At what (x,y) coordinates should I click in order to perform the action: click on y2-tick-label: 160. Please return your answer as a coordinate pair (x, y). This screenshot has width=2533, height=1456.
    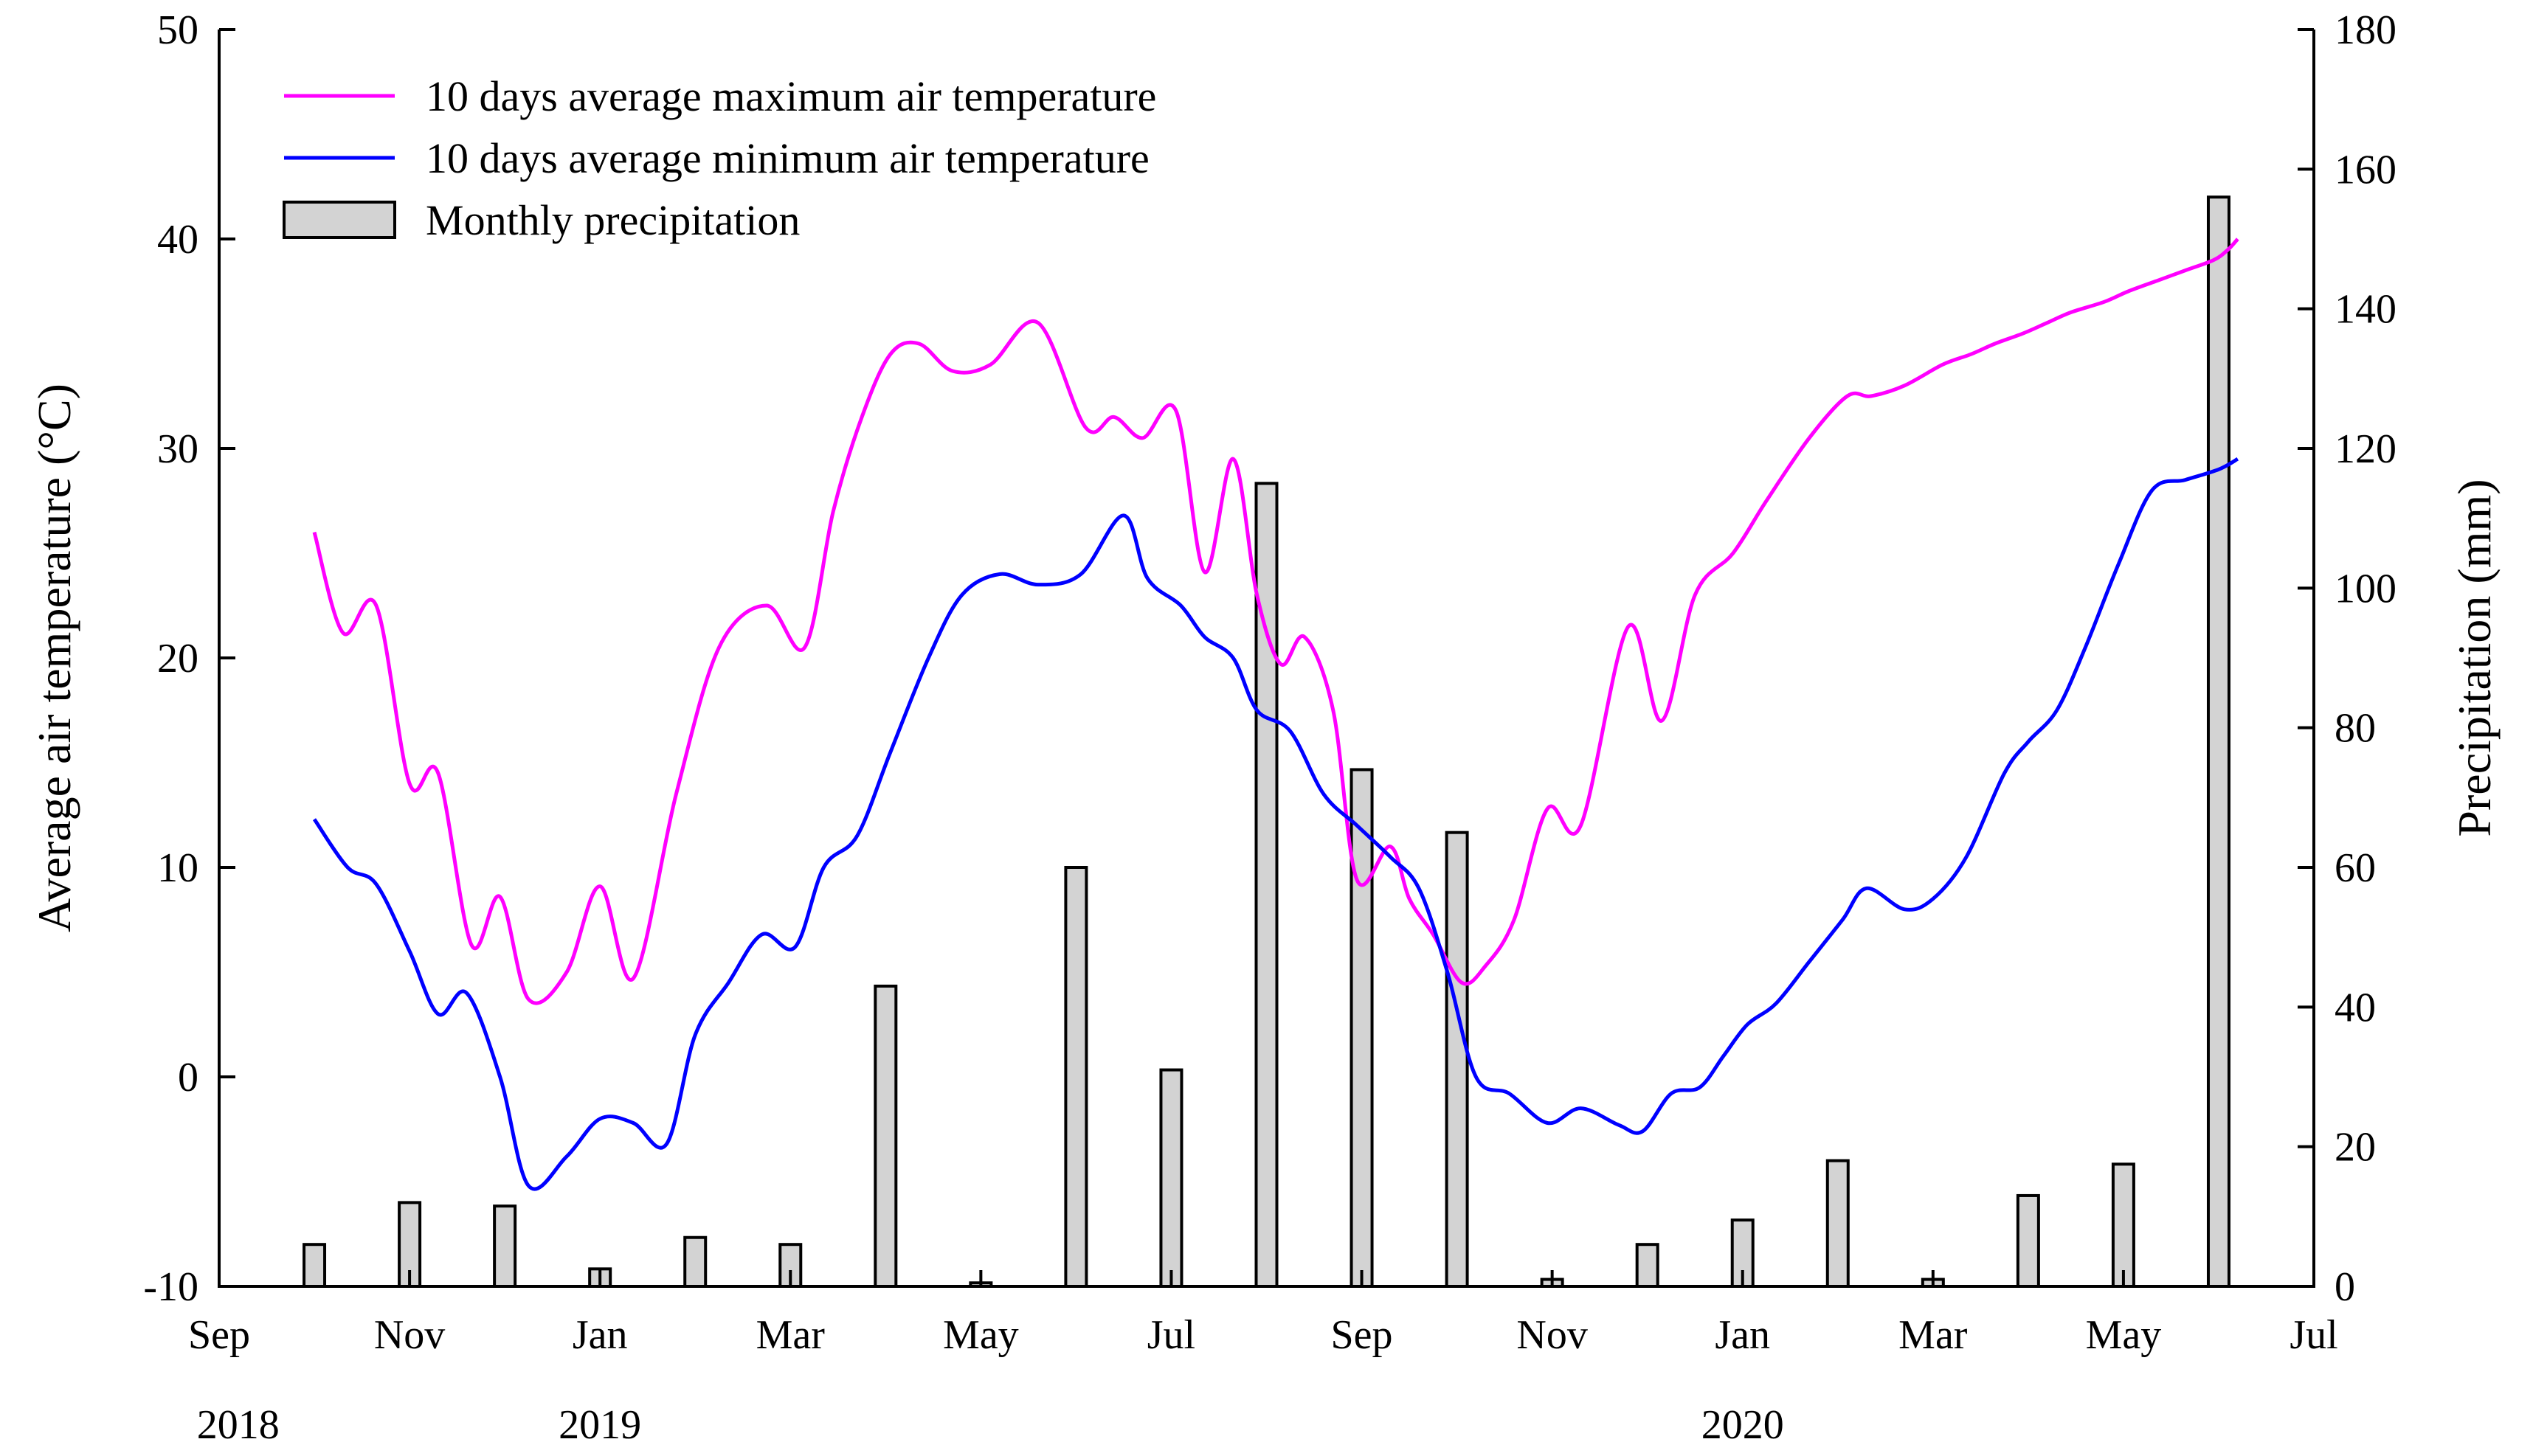
    Looking at the image, I should click on (2365, 170).